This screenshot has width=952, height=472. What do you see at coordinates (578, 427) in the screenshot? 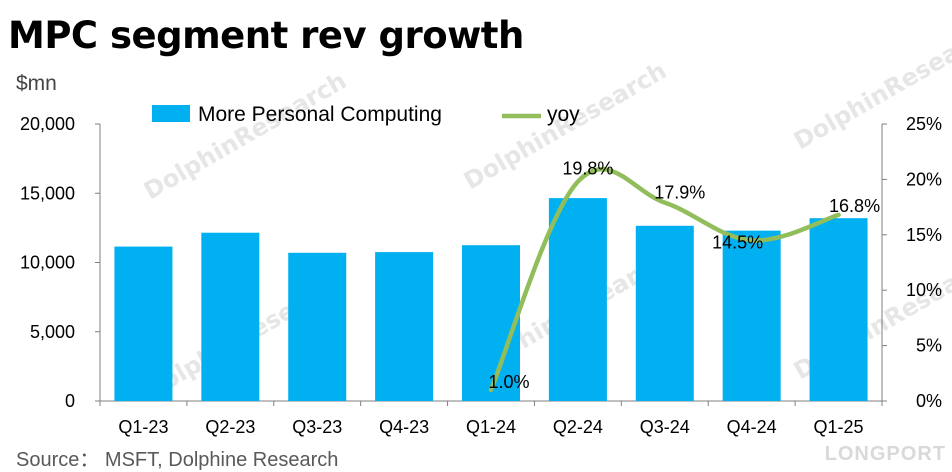
I see `x-tick-label: Q2-24` at bounding box center [578, 427].